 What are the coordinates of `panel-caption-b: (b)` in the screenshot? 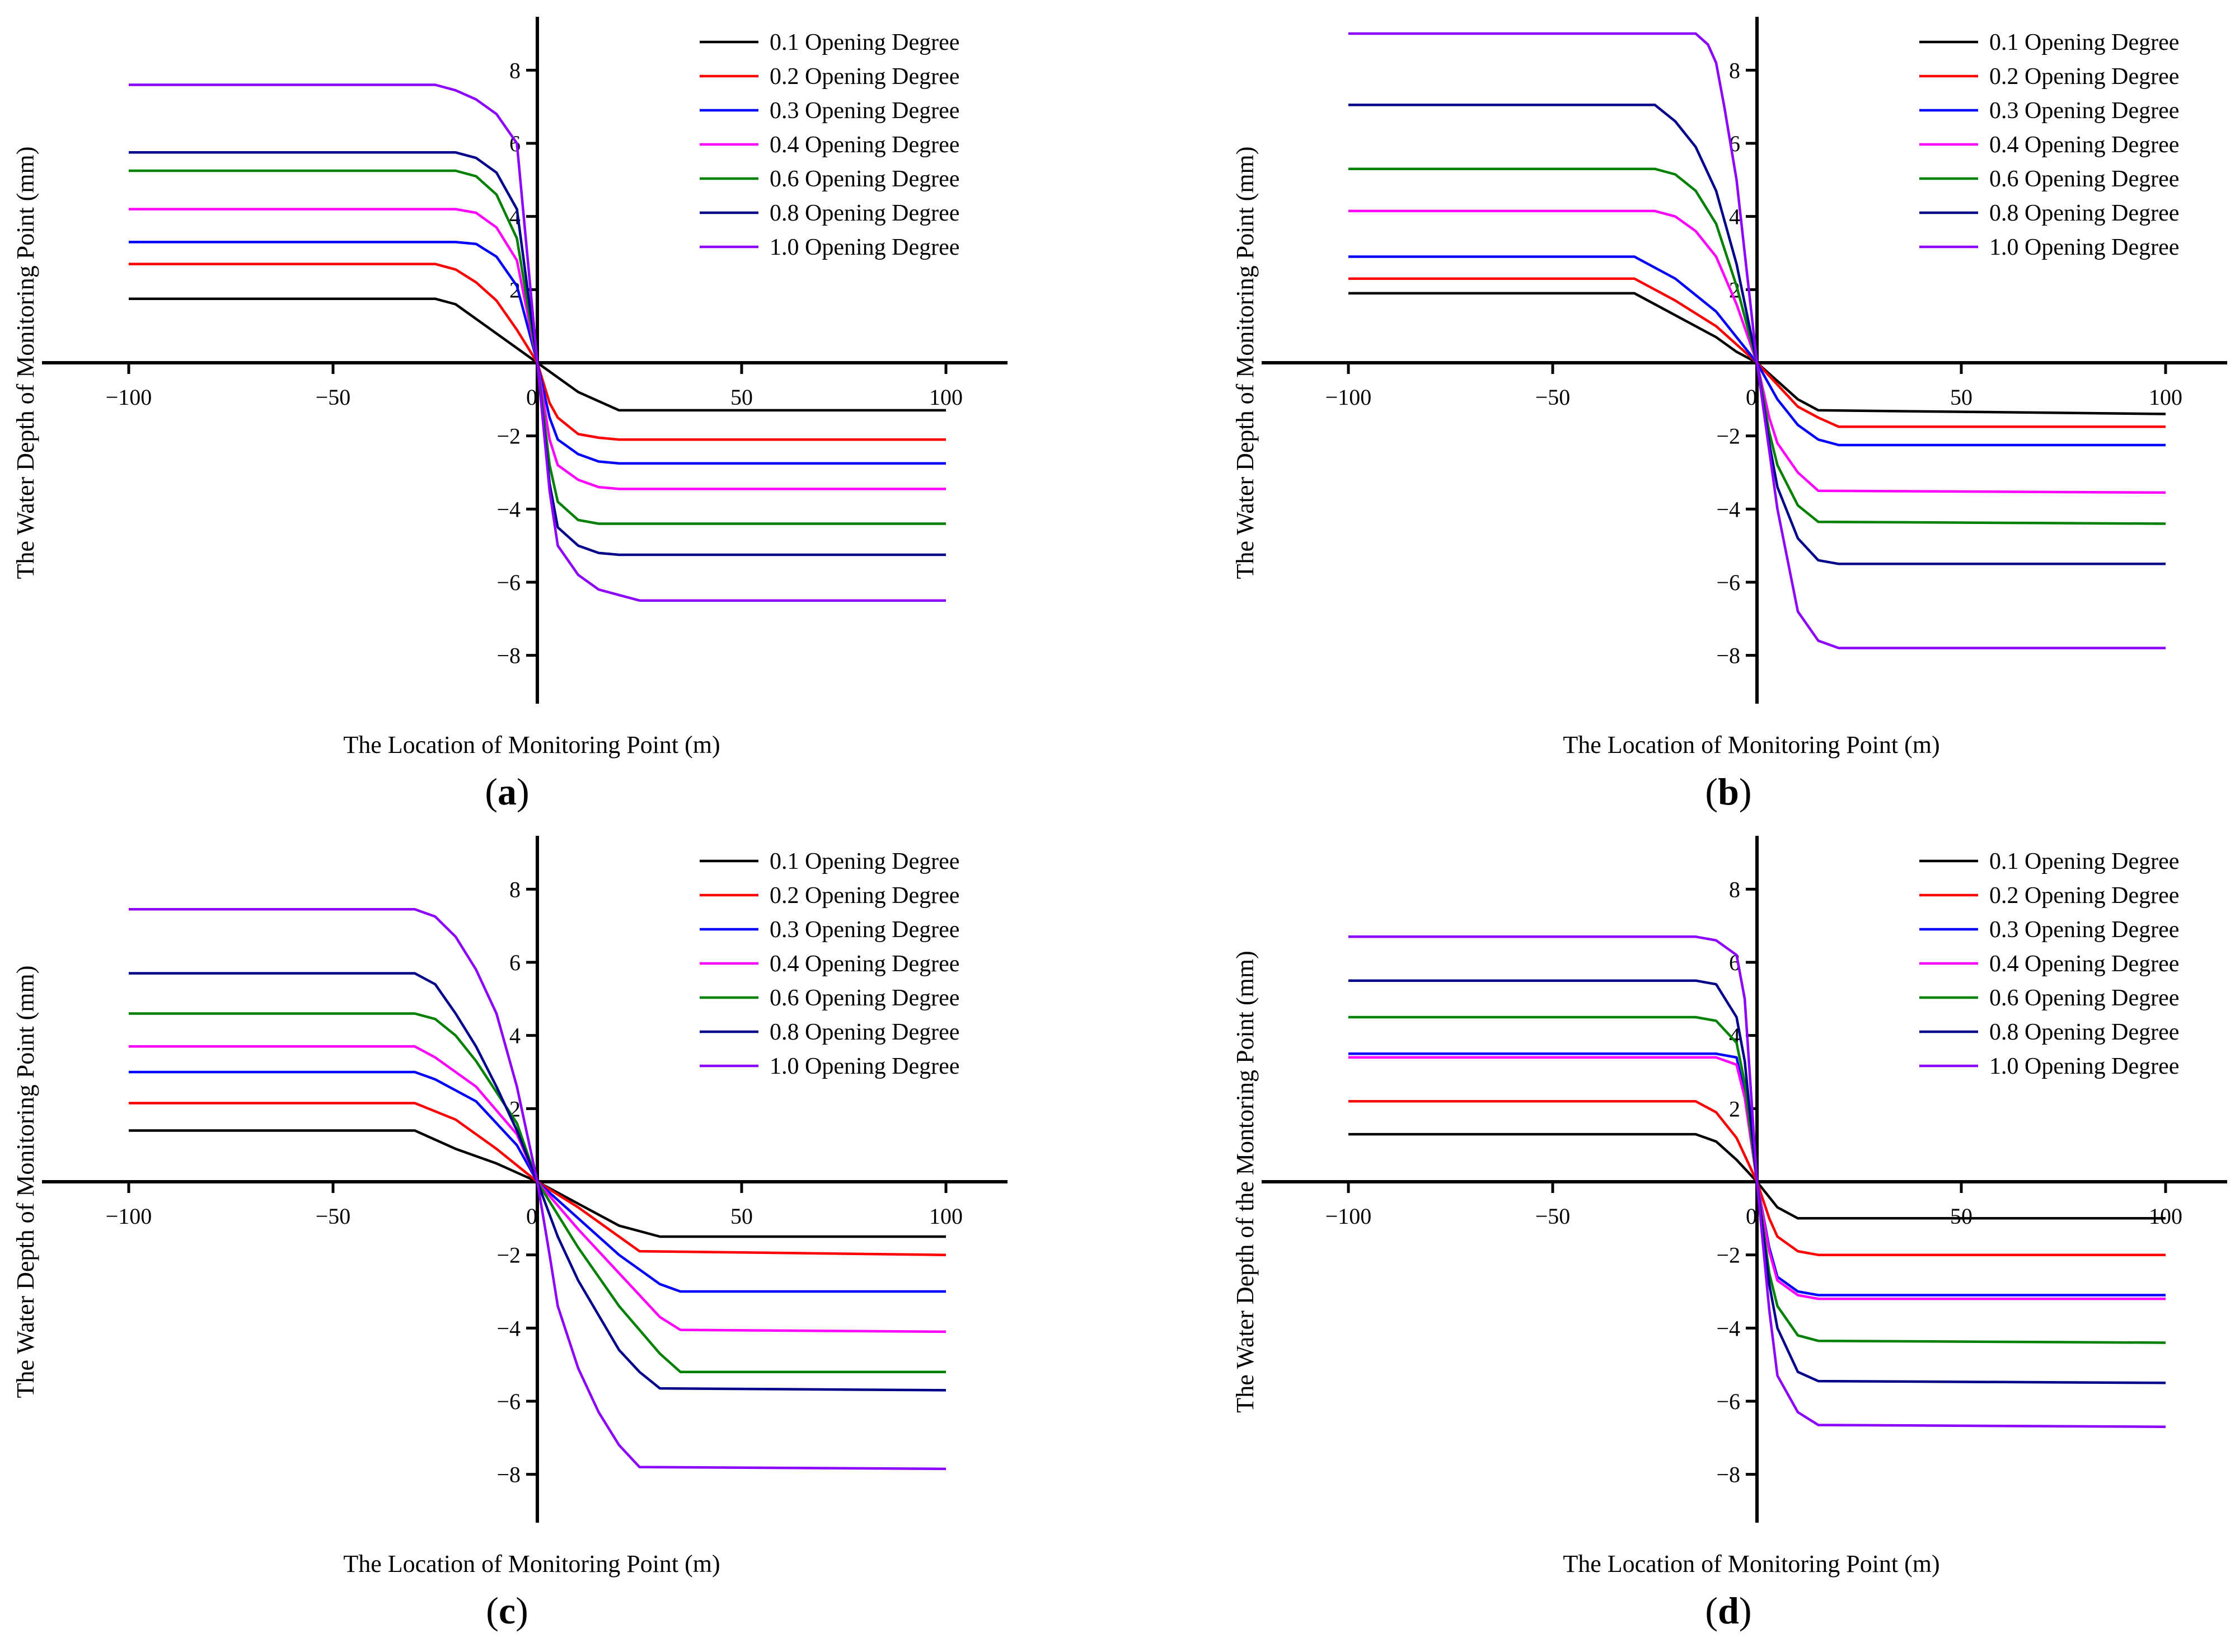 It's located at (1728, 791).